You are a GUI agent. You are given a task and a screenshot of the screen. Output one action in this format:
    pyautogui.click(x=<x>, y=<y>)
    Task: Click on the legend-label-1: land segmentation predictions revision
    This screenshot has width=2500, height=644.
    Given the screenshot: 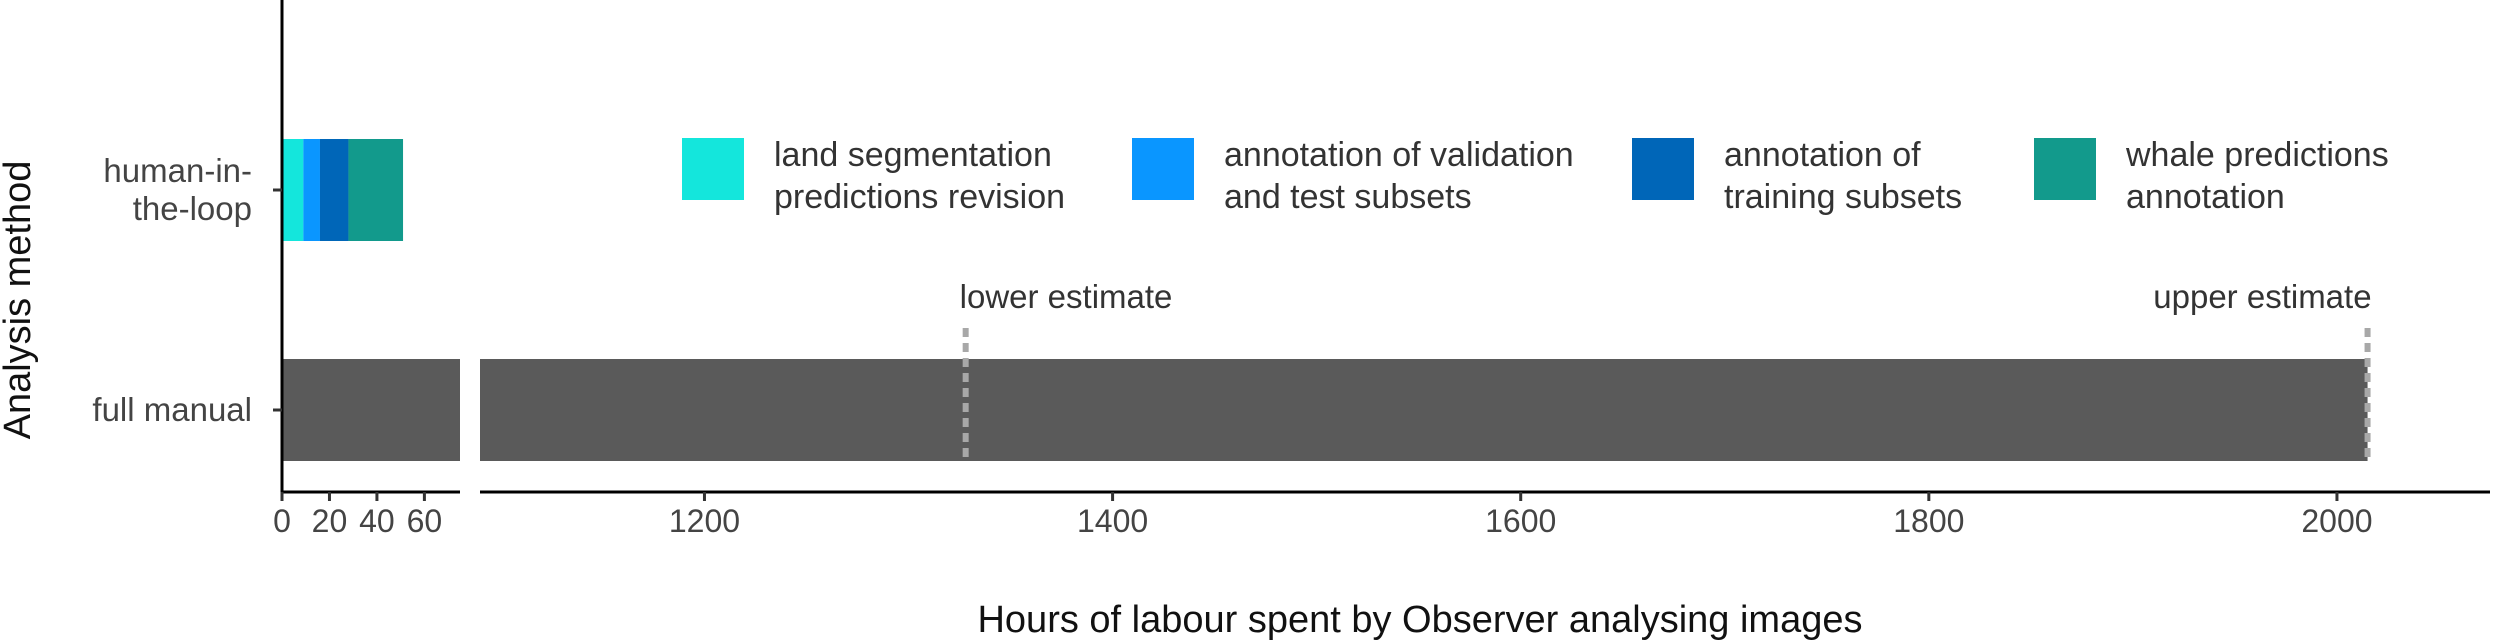 What is the action you would take?
    pyautogui.click(x=919, y=176)
    